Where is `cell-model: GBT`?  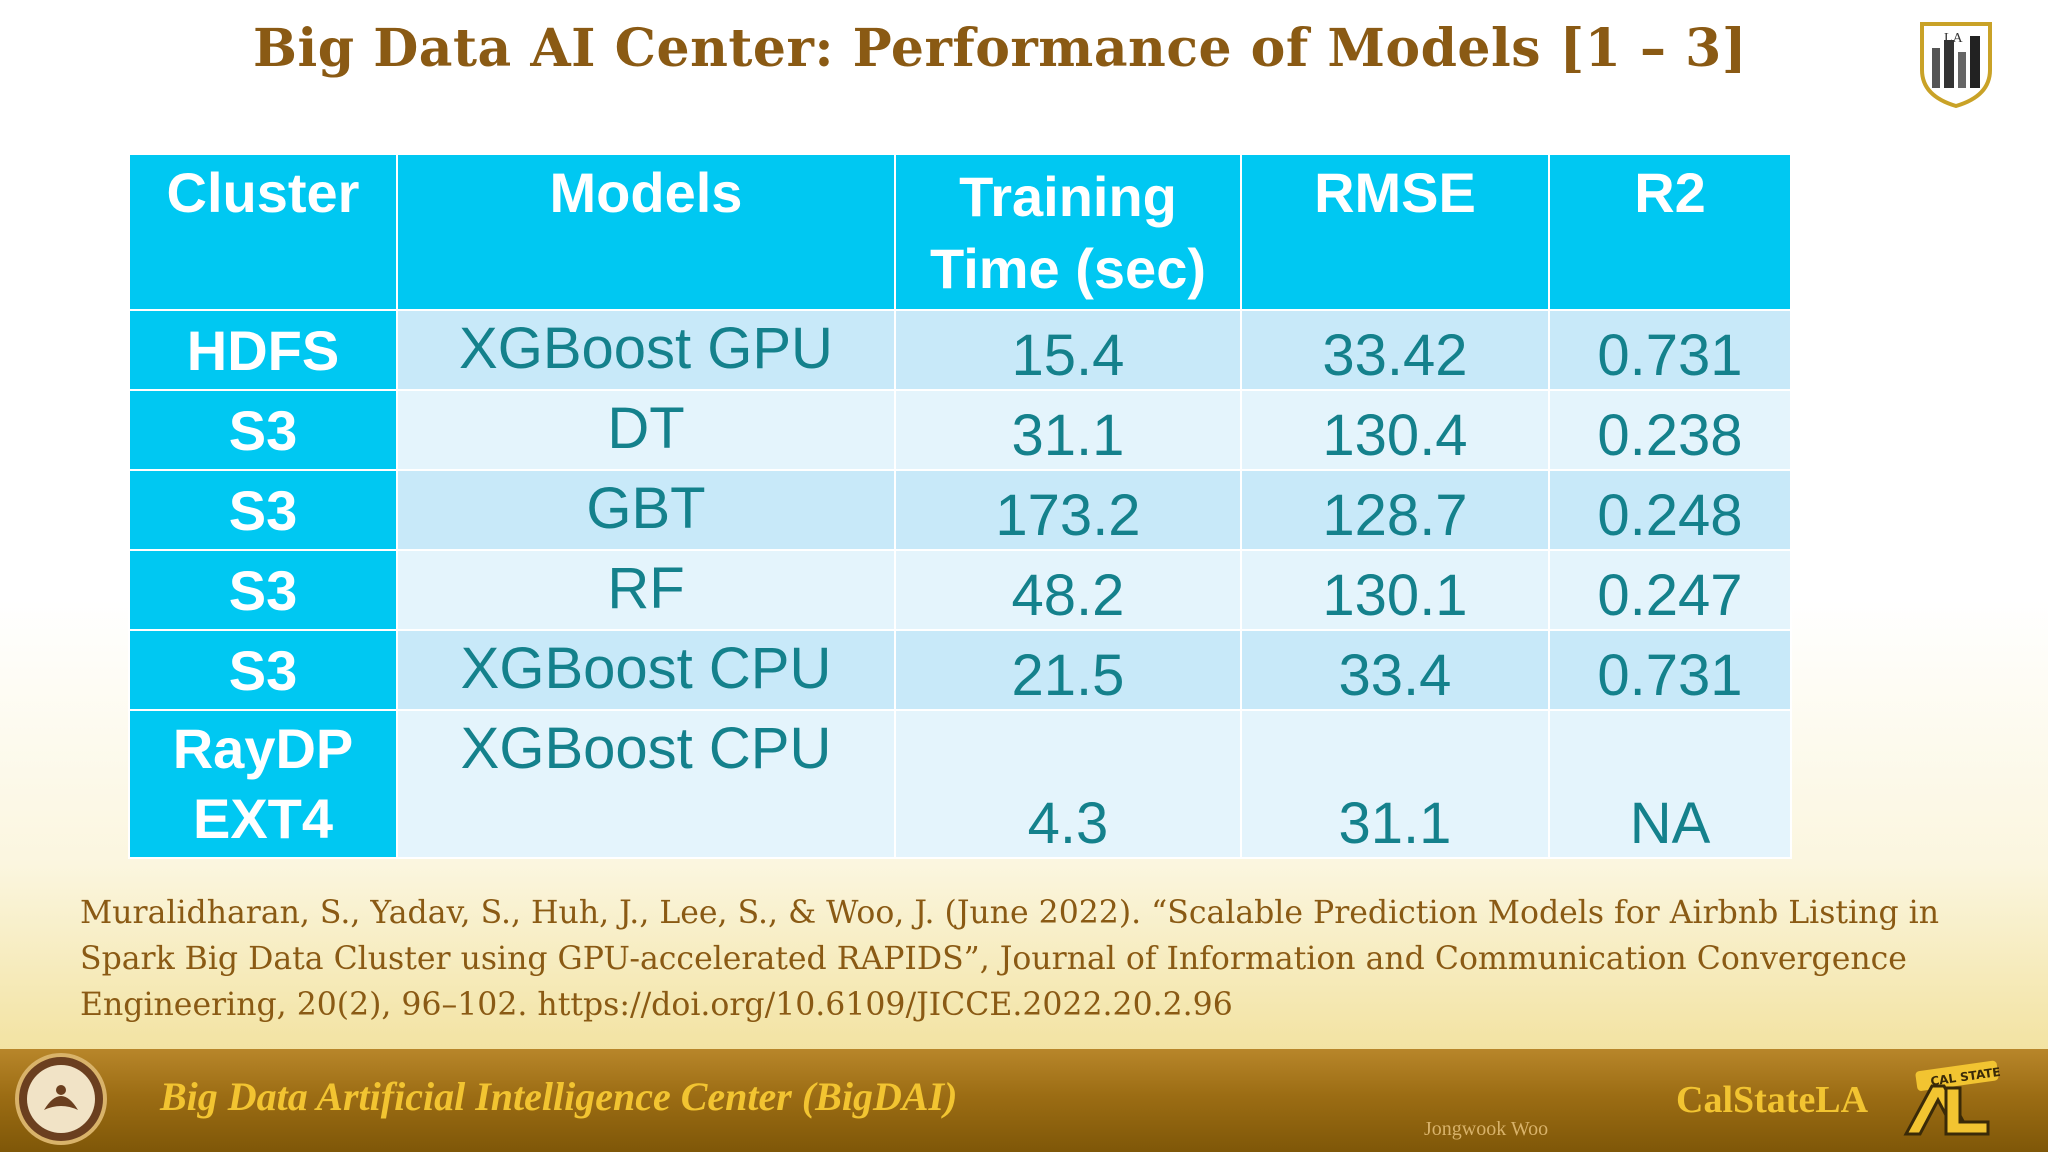
cell-model: GBT is located at coordinates (646, 510).